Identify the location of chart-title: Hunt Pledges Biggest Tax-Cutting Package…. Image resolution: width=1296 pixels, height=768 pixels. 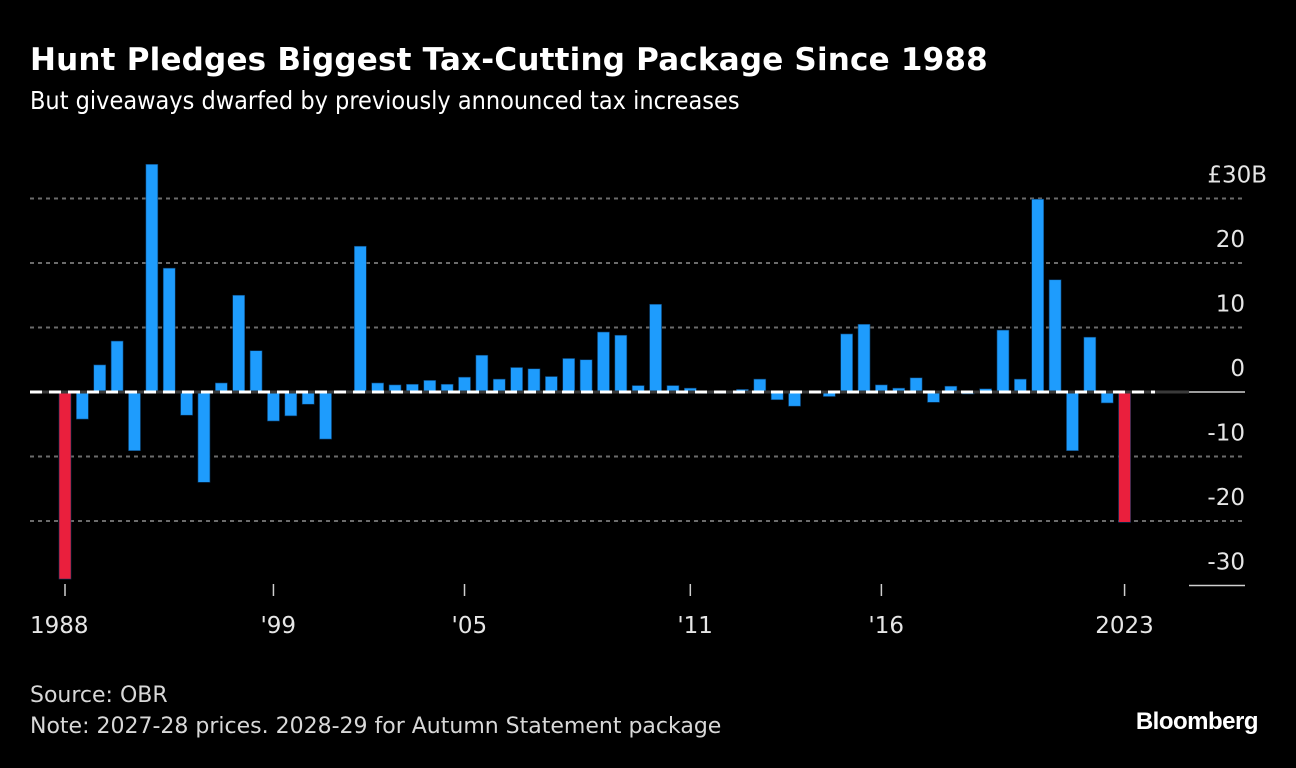
(509, 60).